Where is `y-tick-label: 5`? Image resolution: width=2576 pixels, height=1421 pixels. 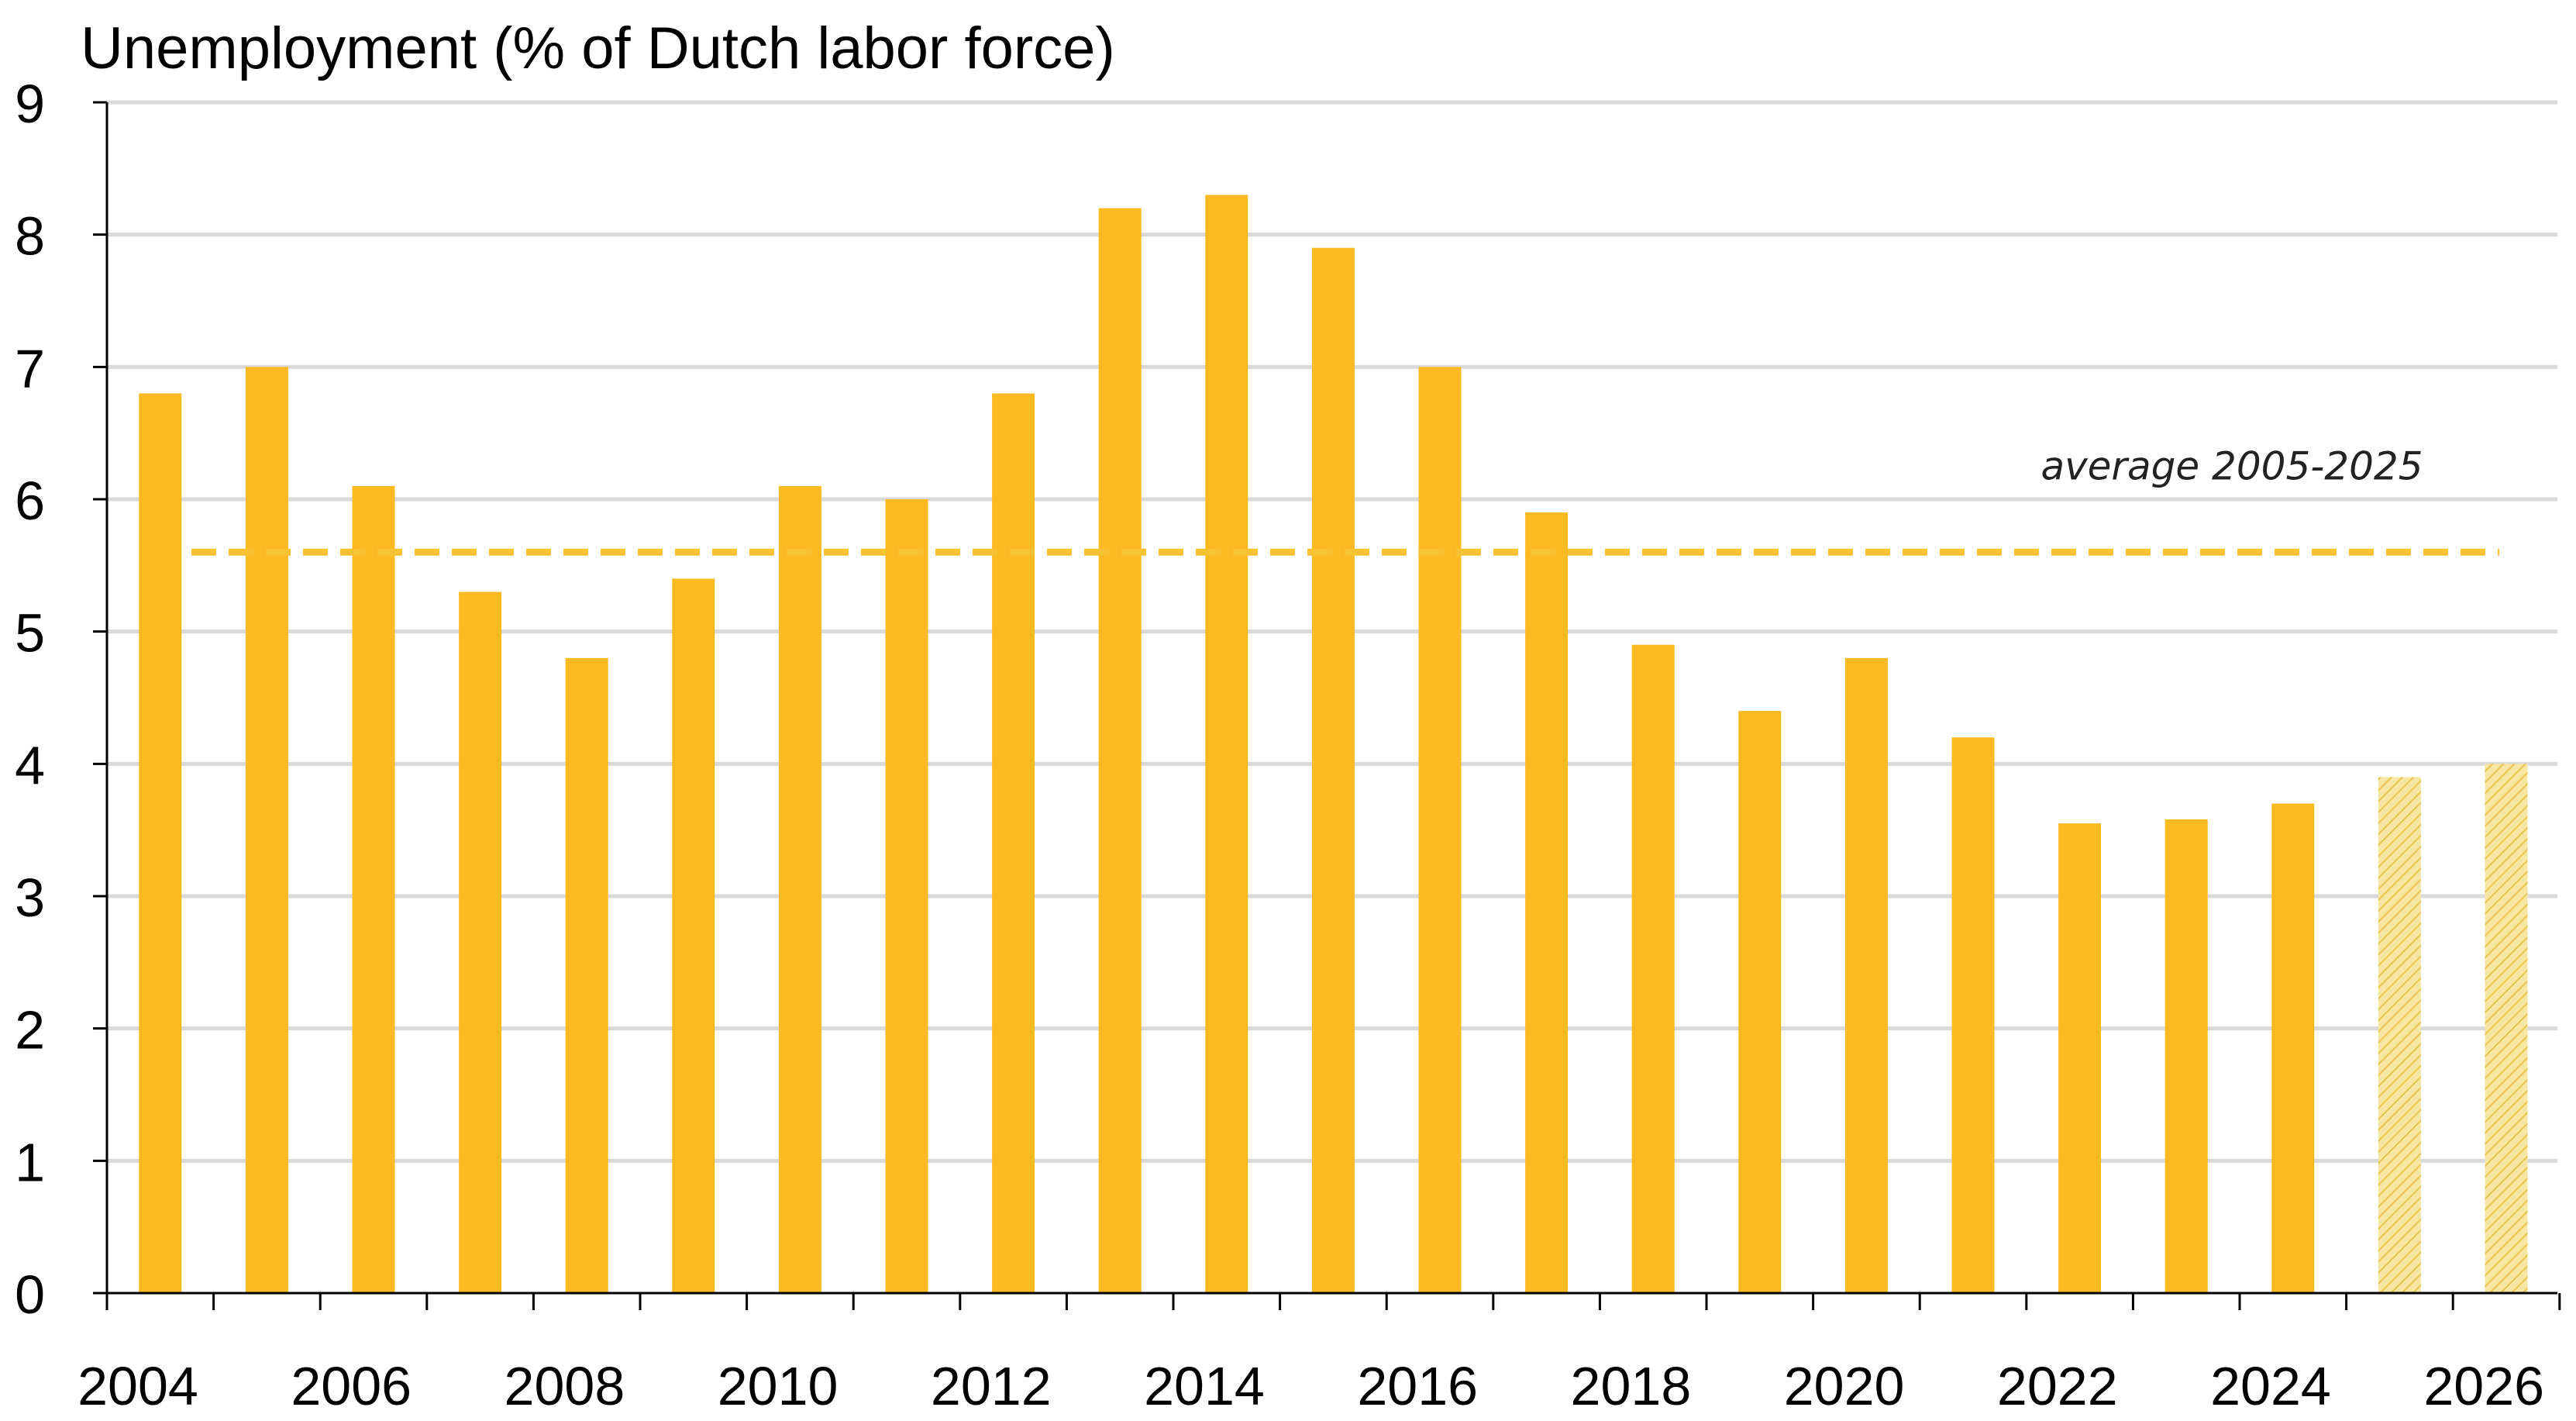 y-tick-label: 5 is located at coordinates (30, 633).